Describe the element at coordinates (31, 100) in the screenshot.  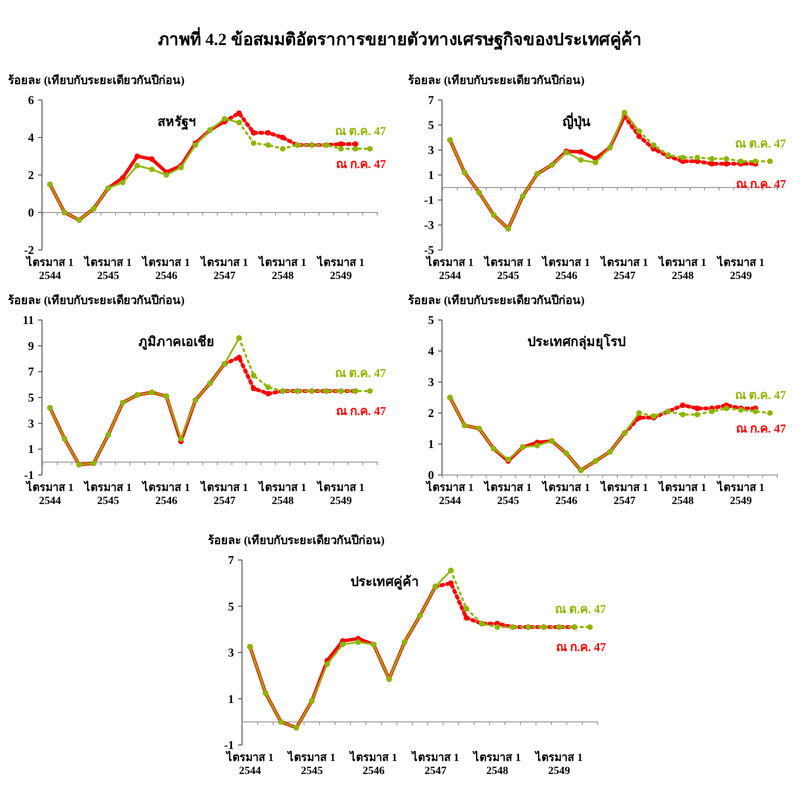
I see `y-tick-label: 6` at that location.